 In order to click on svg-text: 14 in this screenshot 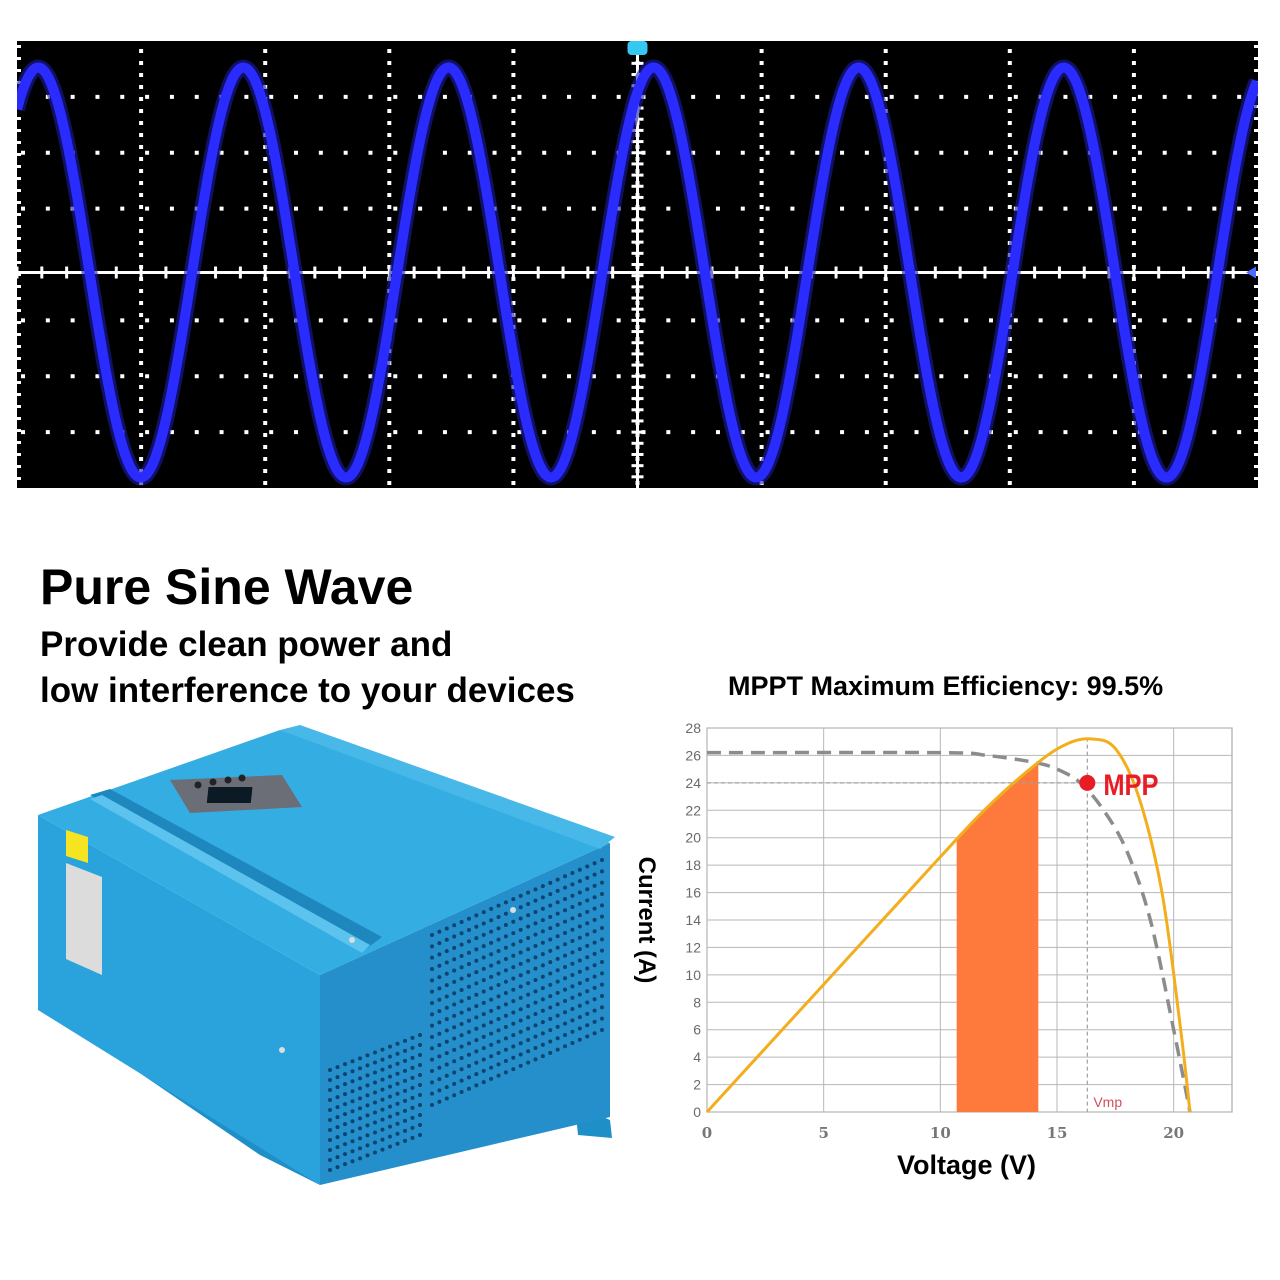, I will do `click(693, 920)`.